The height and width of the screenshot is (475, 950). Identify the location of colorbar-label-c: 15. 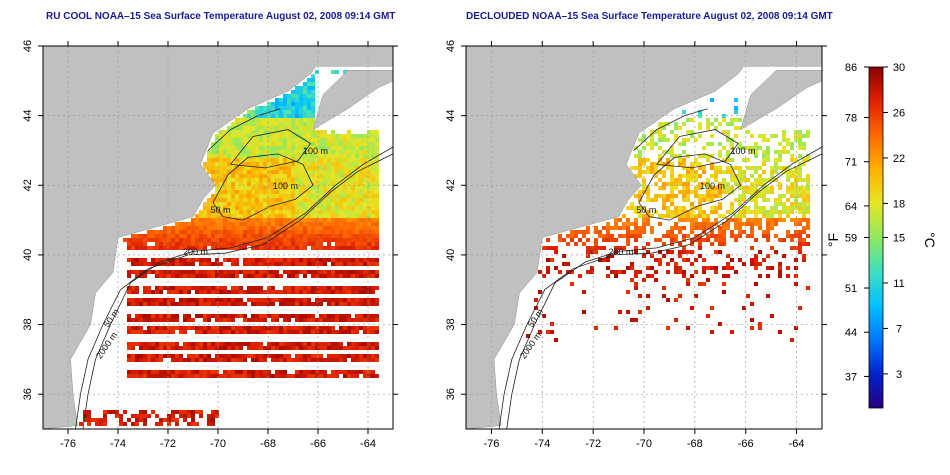
(899, 239).